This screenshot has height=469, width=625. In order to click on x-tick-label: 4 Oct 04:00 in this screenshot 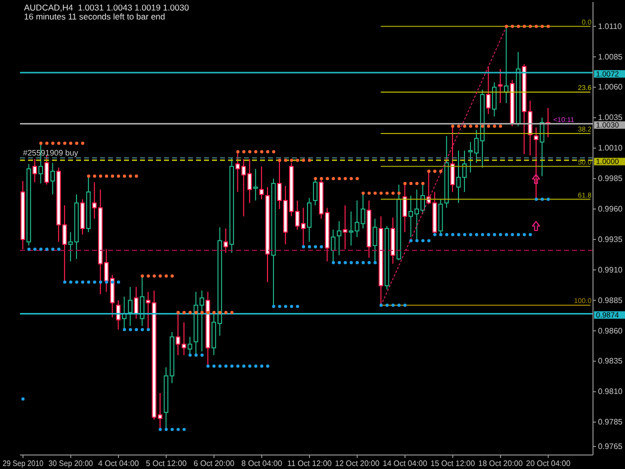, I will do `click(119, 463)`.